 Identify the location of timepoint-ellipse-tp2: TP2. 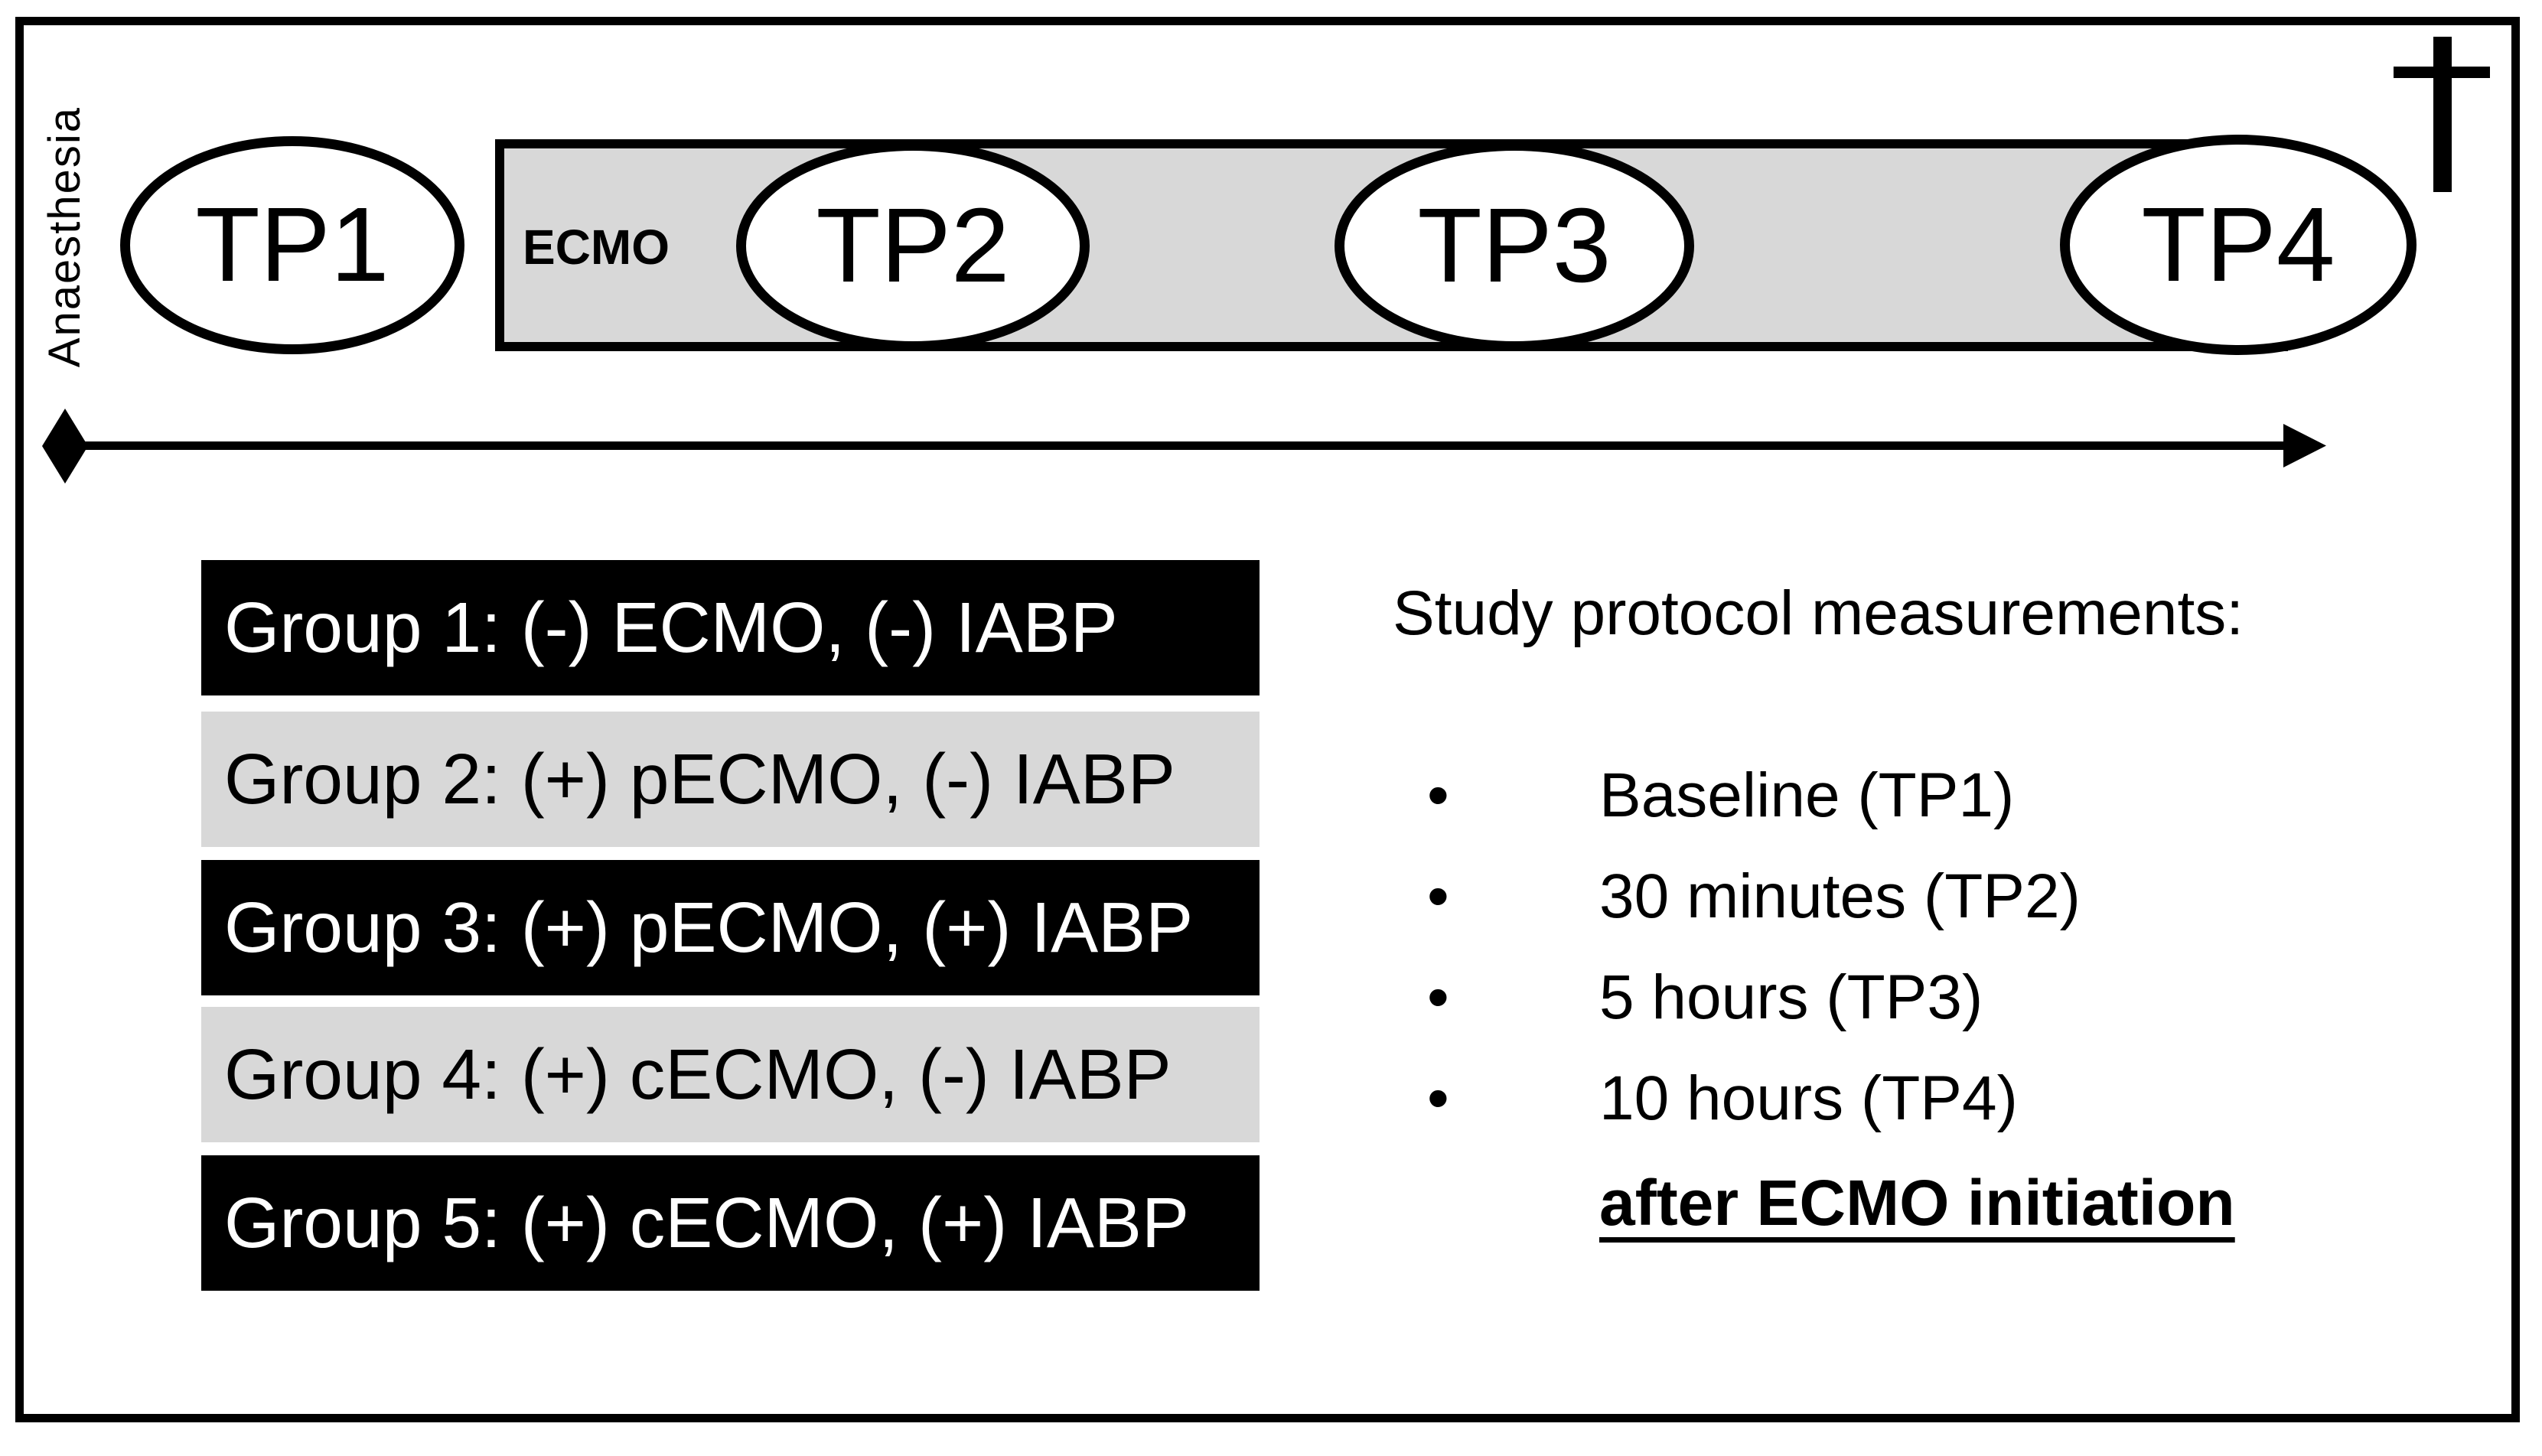
(913, 246).